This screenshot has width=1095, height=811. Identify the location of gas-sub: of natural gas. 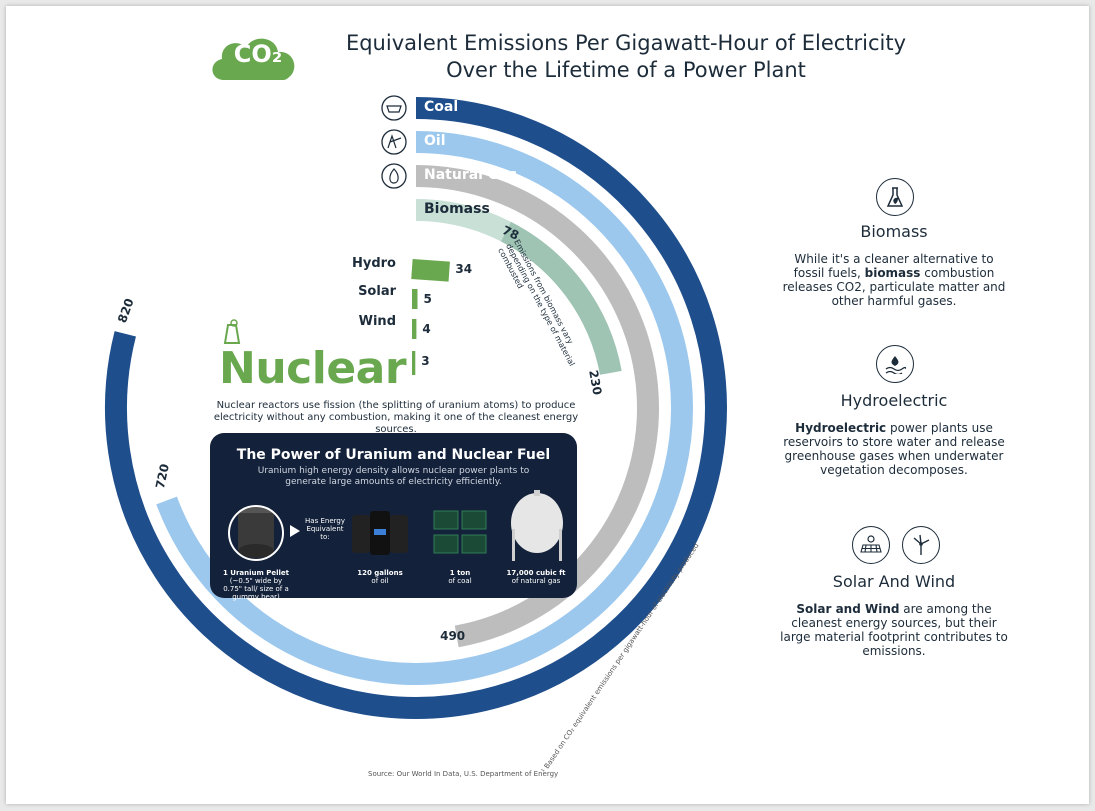
(536, 581).